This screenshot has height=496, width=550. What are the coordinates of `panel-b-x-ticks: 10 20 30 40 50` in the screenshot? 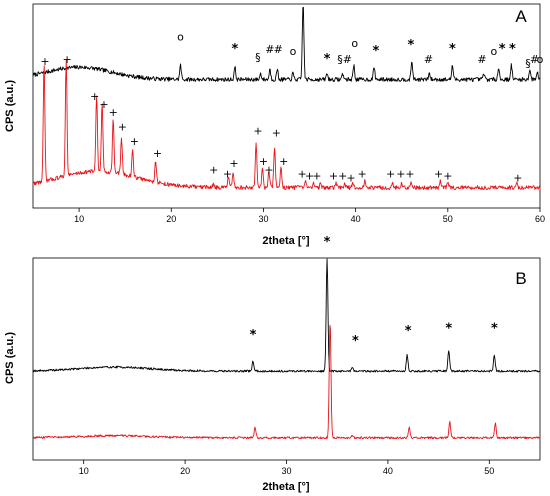 It's located at (286, 468).